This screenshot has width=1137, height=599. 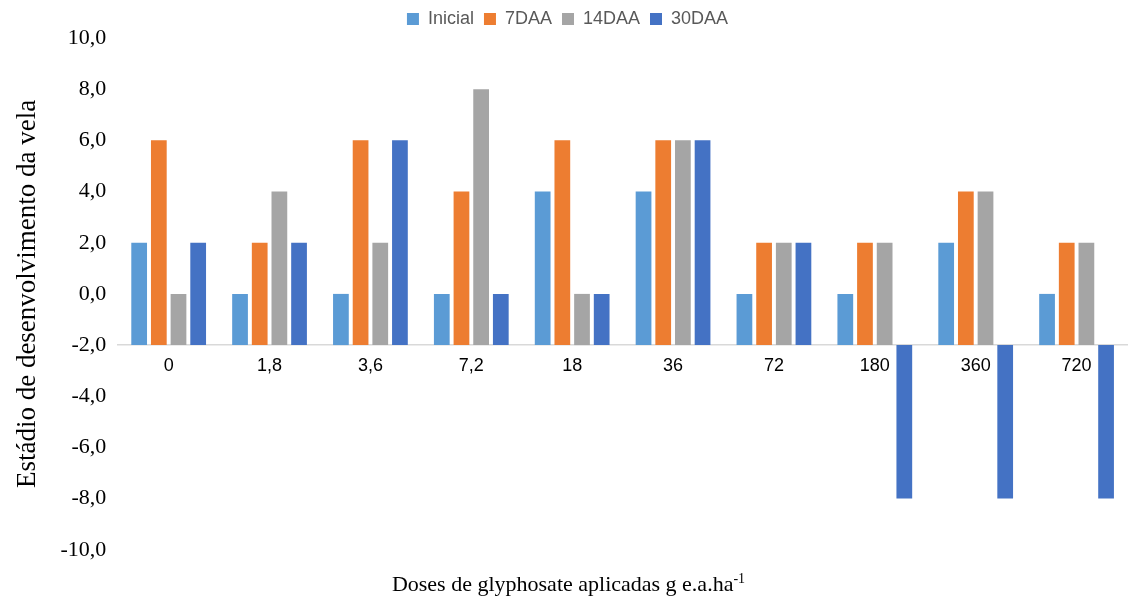 I want to click on x-tick-label: 180, so click(x=874, y=364).